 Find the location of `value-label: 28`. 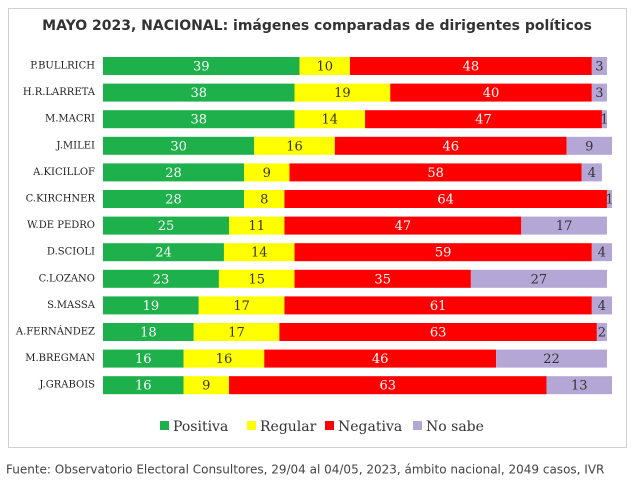

value-label: 28 is located at coordinates (173, 200).